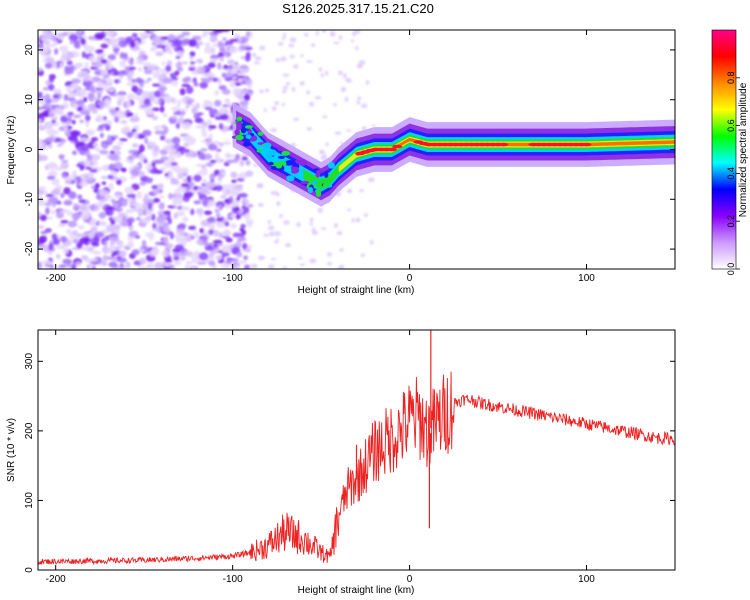  I want to click on spectrogram-x-label: Height of straight line (km), so click(356, 290).